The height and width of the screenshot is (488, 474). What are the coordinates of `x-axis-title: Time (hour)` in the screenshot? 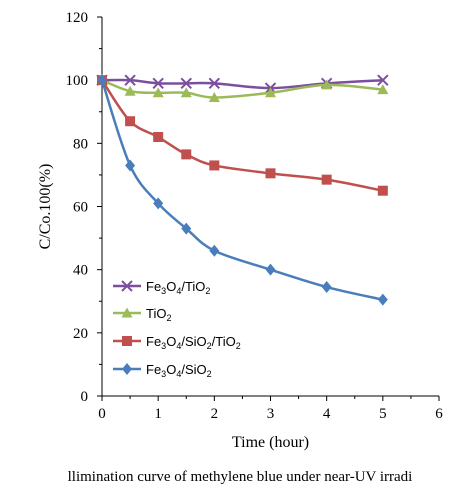 It's located at (270, 442).